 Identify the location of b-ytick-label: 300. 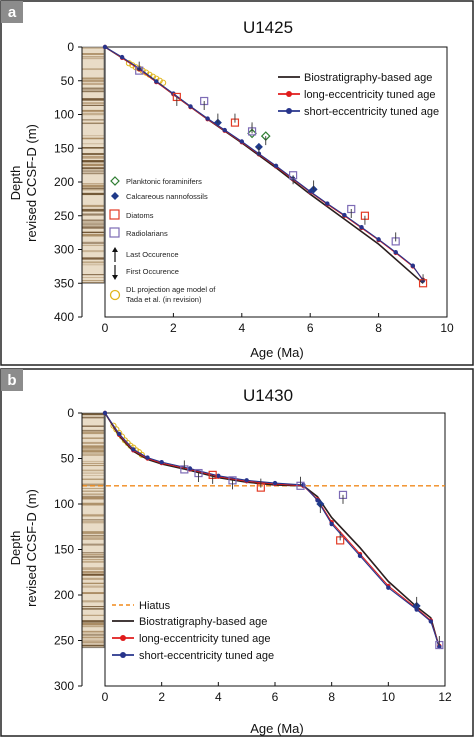
(64, 686).